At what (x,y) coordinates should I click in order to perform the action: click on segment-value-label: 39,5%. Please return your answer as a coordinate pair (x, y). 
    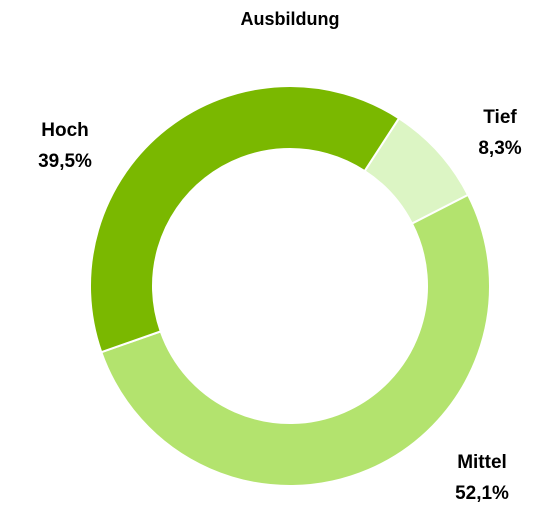
    Looking at the image, I should click on (65, 161).